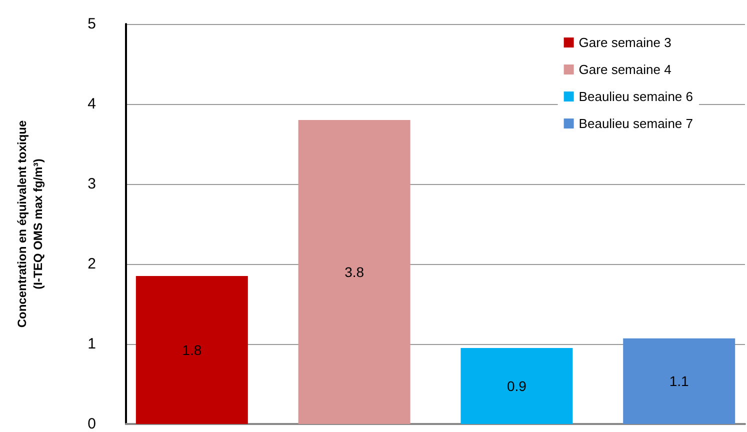 This screenshot has width=747, height=432. Describe the element at coordinates (625, 42) in the screenshot. I see `legend-label: Gare semaine 3` at that location.